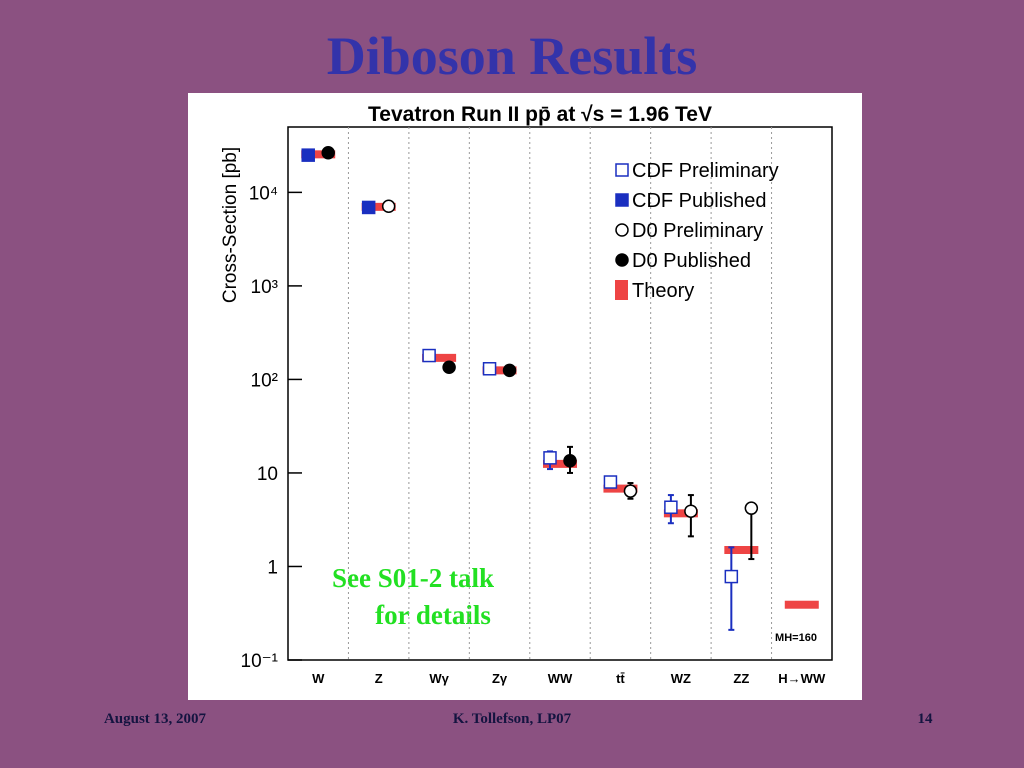  Describe the element at coordinates (699, 201) in the screenshot. I see `legend-label: CDF Published` at that location.